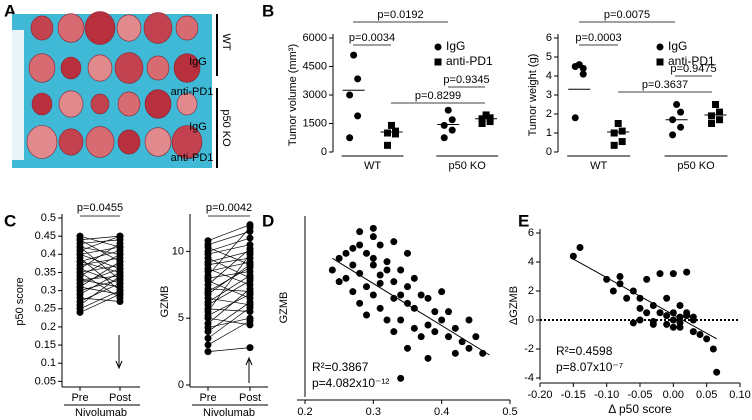  What do you see at coordinates (350, 383) in the screenshot?
I see `annotation: p=4.082x10⁻¹²` at bounding box center [350, 383].